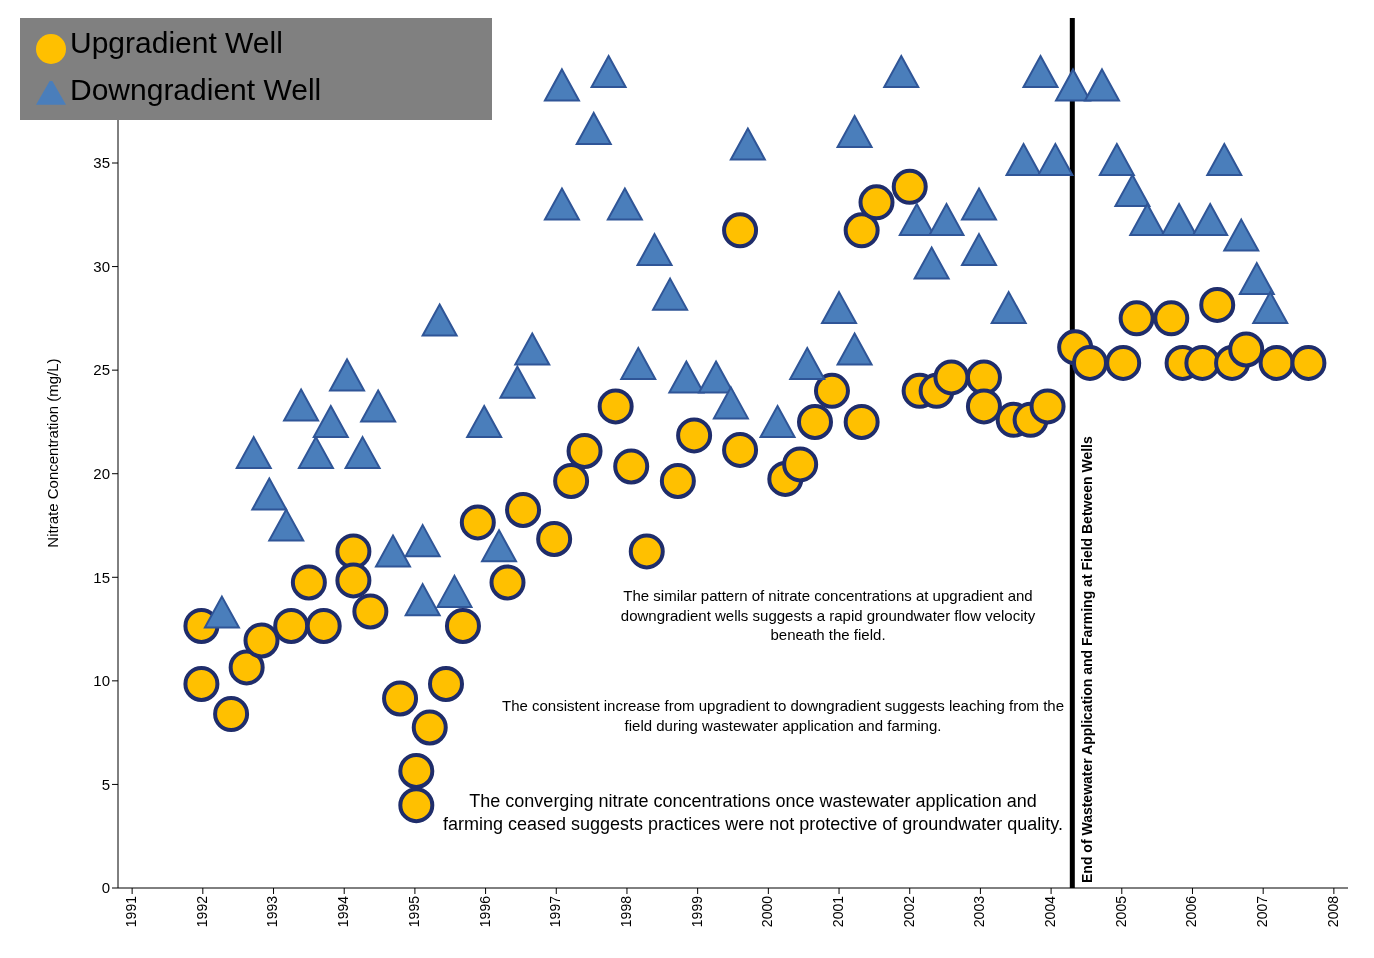 The image size is (1374, 958). Describe the element at coordinates (196, 89) in the screenshot. I see `legend-label: Downgradient Well` at that location.